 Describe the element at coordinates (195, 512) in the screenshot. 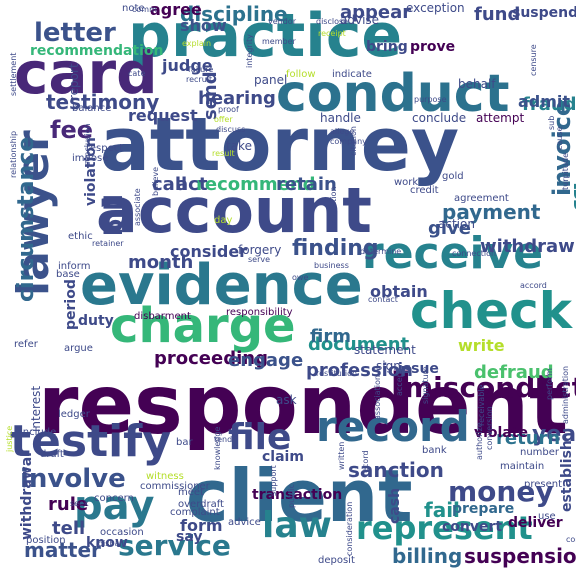

I see `word-complaint: complaint` at that location.